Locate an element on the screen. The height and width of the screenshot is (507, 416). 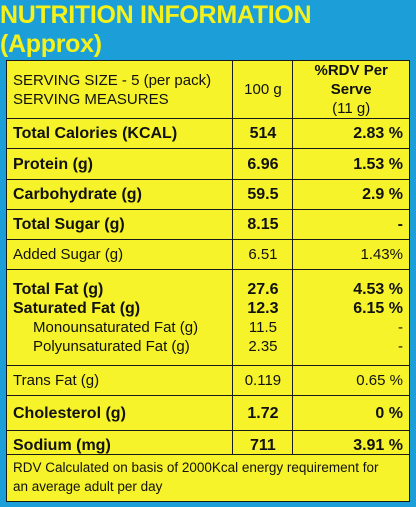
row-value: 514 is located at coordinates (263, 133).